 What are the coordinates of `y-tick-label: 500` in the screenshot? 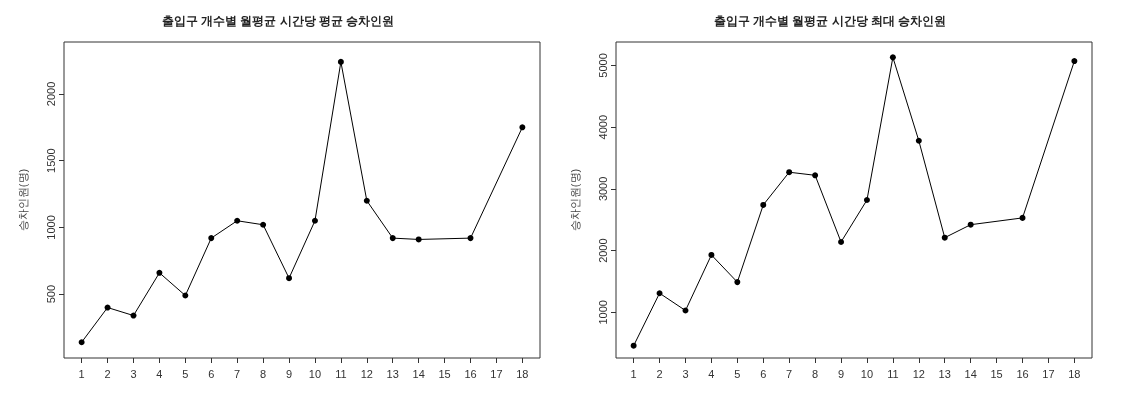 It's located at (50, 294).